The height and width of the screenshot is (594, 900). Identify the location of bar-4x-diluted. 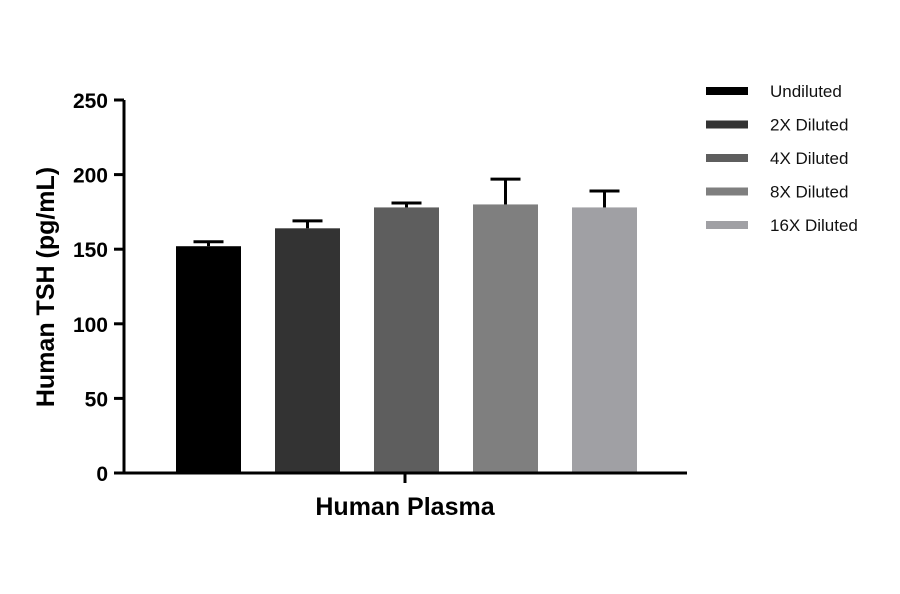
(406, 340).